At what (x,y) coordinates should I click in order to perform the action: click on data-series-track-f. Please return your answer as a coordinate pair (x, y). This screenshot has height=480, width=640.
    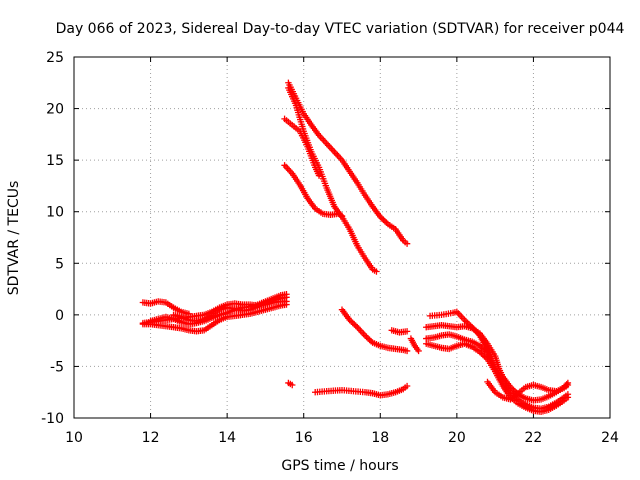
    Looking at the image, I should click on (348, 163).